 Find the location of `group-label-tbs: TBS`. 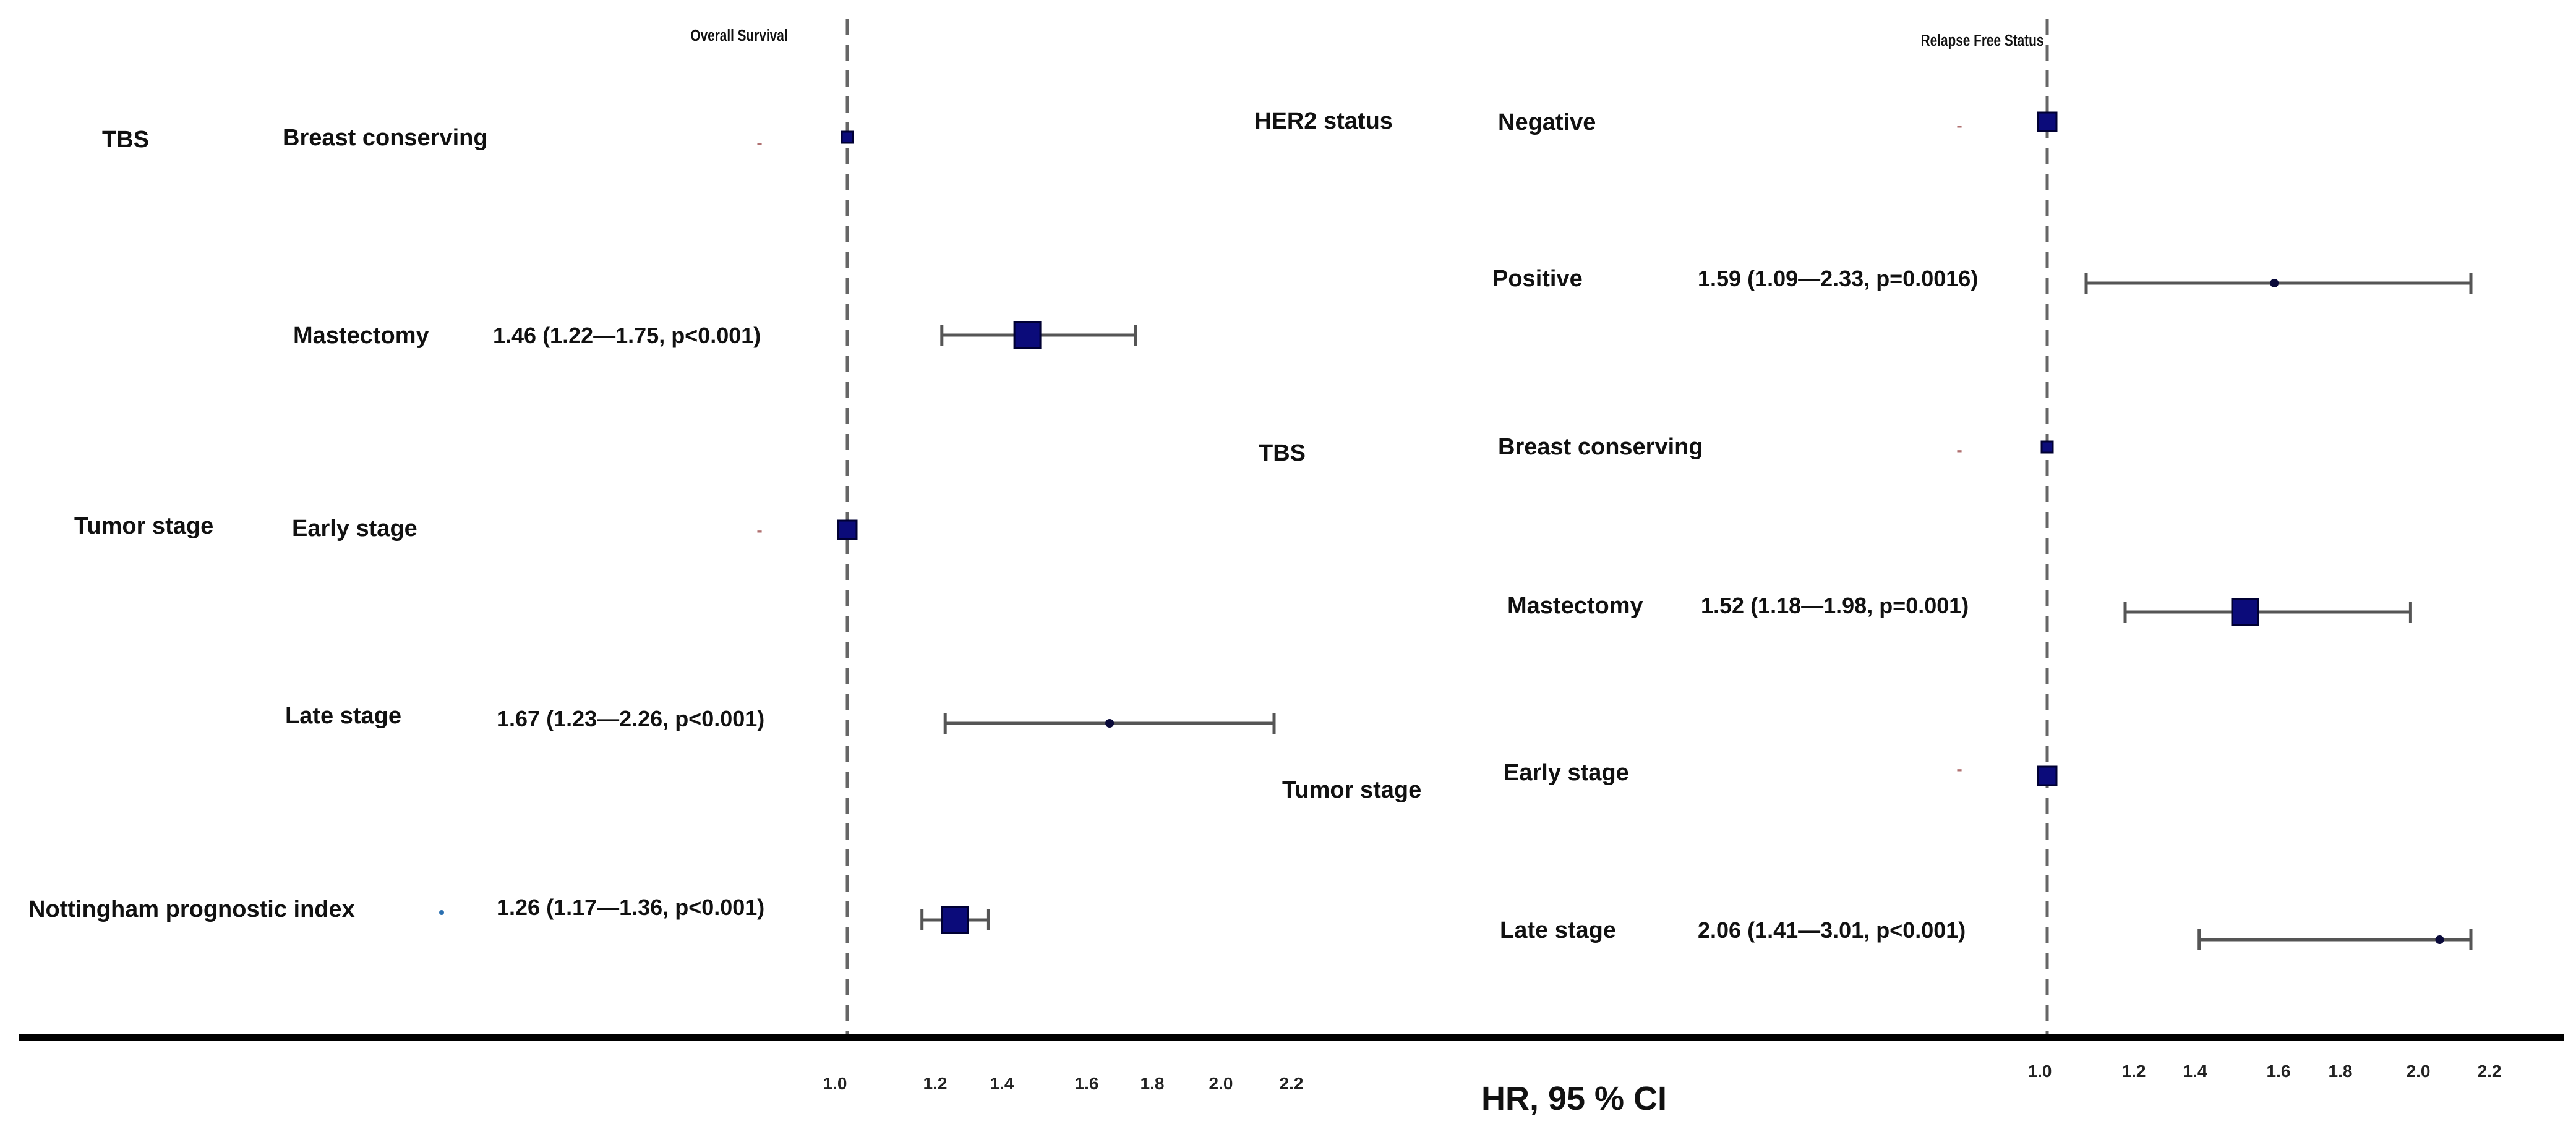

group-label-tbs: TBS is located at coordinates (125, 140).